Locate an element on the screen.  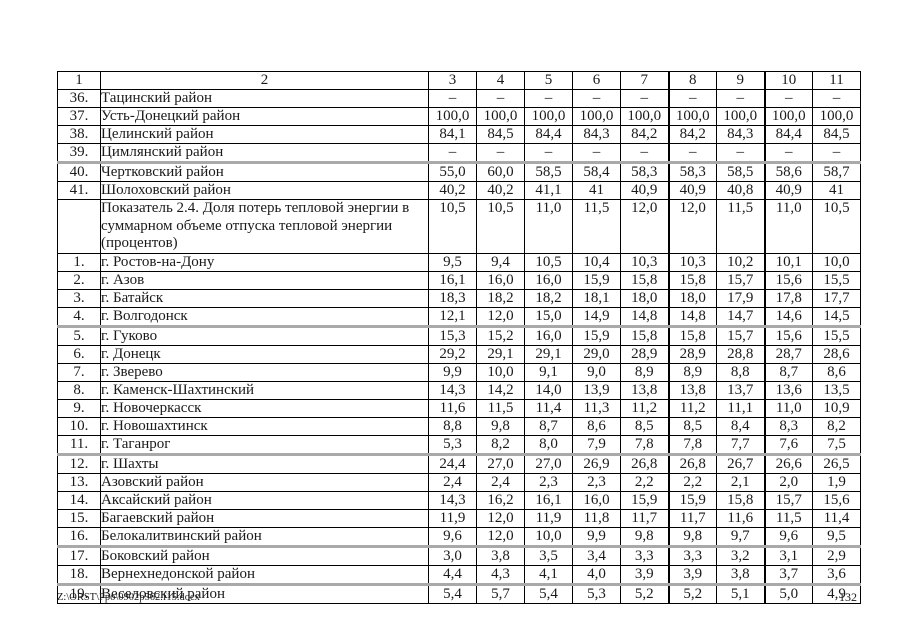
value-cell: 84,5 is located at coordinates (836, 134).